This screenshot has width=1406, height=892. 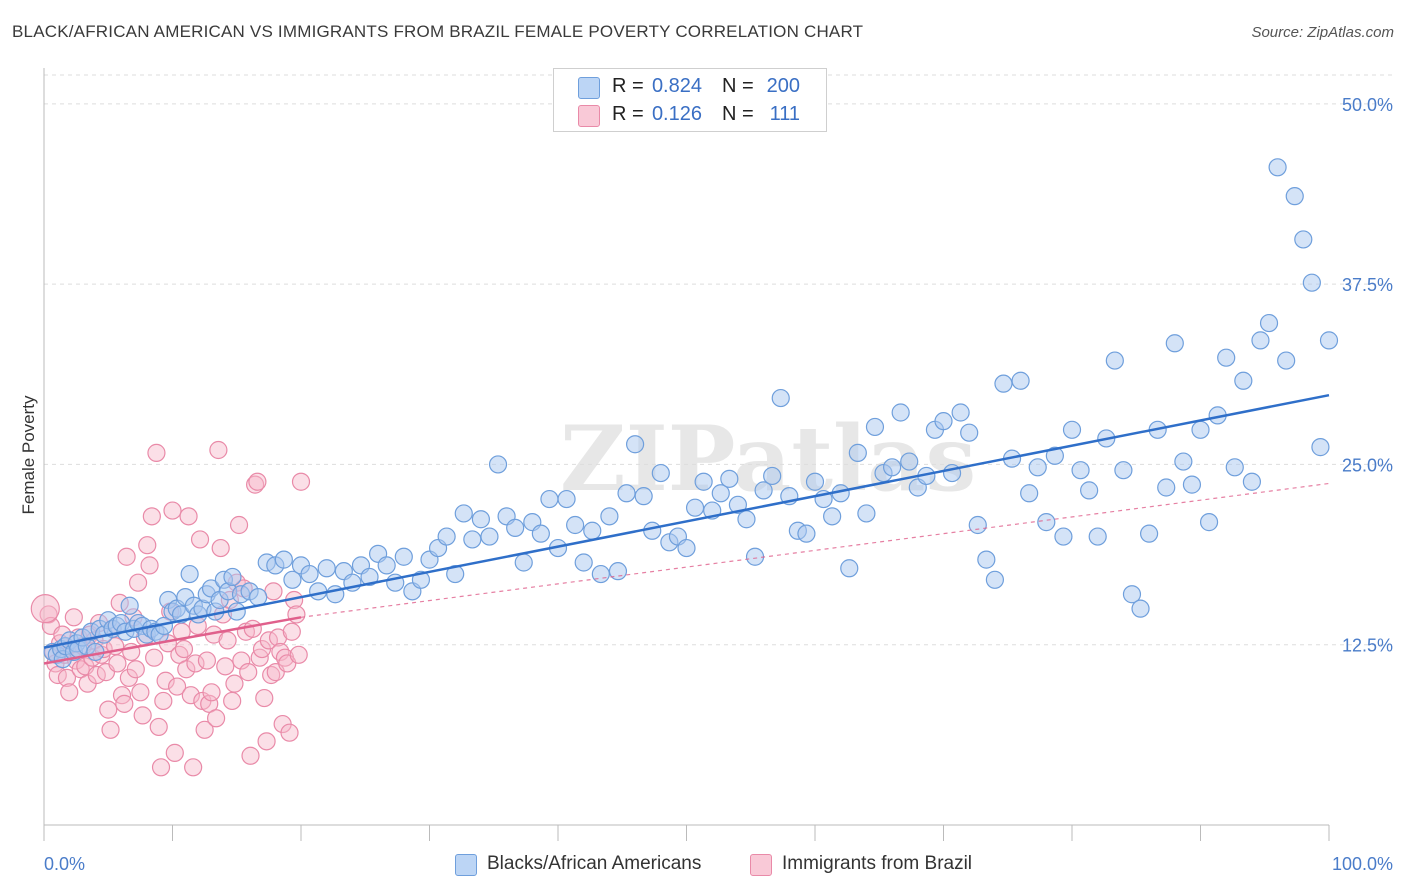 What do you see at coordinates (1362, 864) in the screenshot?
I see `x-tick-label: 100.0%` at bounding box center [1362, 864].